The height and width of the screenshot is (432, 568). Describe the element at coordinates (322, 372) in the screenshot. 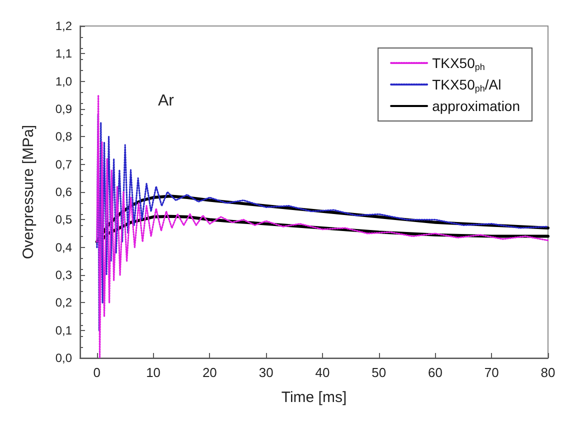

I see `x-tick-label: 40` at that location.